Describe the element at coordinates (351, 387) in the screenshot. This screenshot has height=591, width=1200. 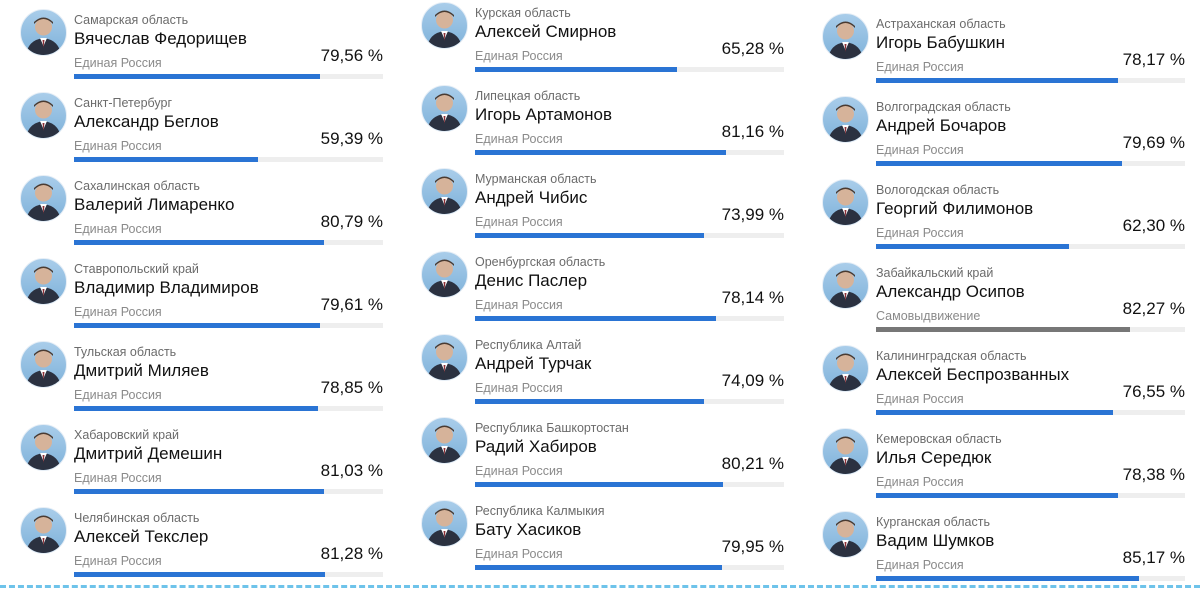
I see `vote-percent: 78,85 %` at that location.